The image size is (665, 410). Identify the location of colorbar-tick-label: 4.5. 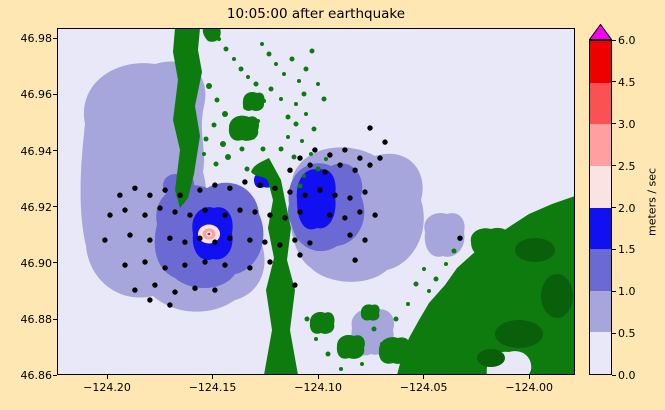
(627, 82).